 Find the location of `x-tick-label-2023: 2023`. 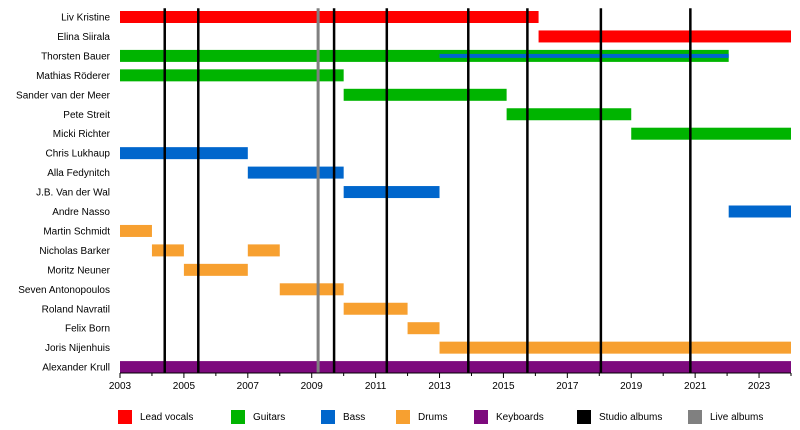

x-tick-label-2023: 2023 is located at coordinates (759, 386).